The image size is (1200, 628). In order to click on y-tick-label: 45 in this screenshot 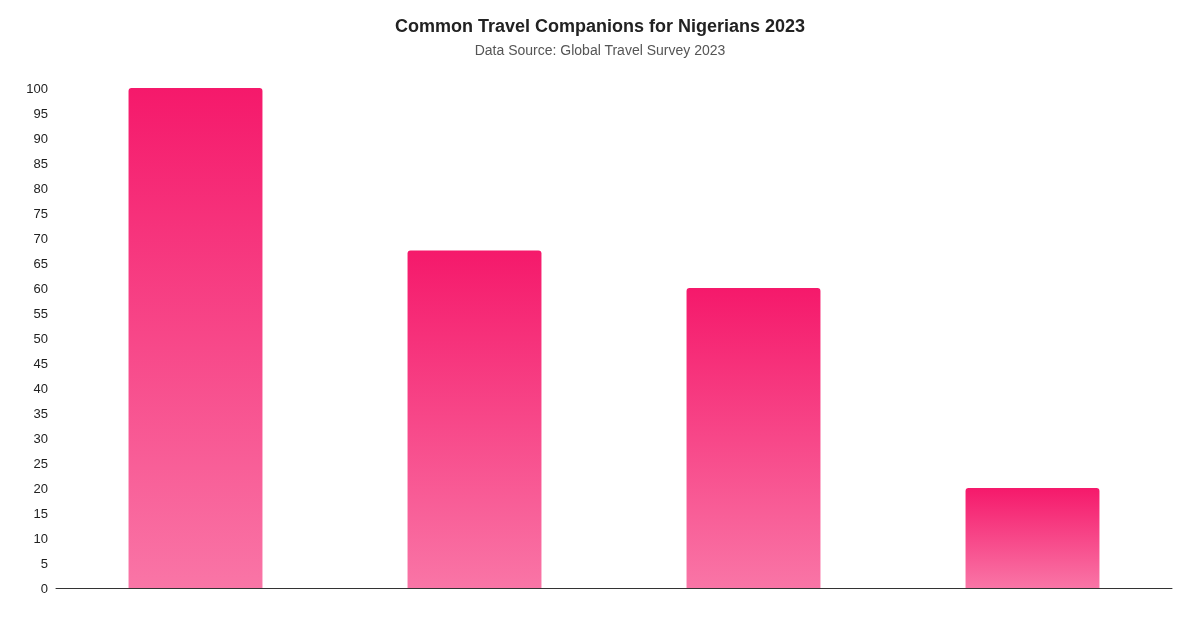, I will do `click(40, 363)`.